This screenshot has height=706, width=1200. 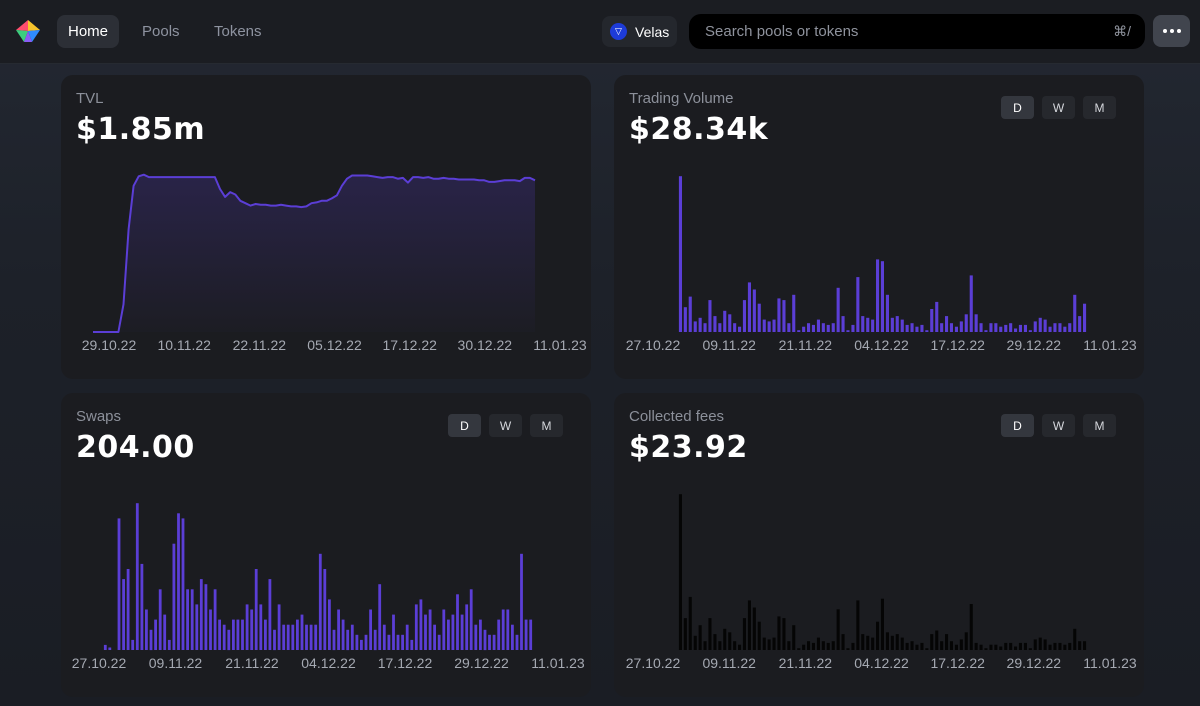 What do you see at coordinates (161, 31) in the screenshot?
I see `nav-pools: Pools` at bounding box center [161, 31].